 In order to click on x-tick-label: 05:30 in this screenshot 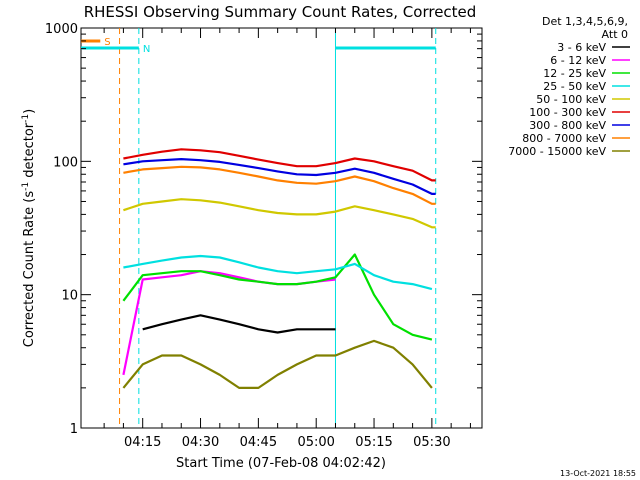, I will do `click(431, 442)`.